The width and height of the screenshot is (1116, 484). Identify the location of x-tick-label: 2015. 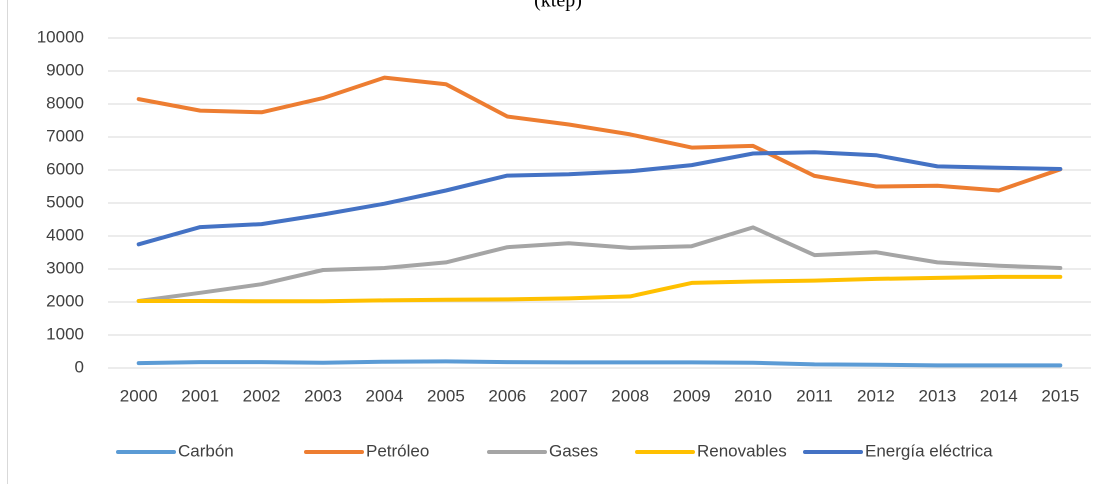
(1060, 395).